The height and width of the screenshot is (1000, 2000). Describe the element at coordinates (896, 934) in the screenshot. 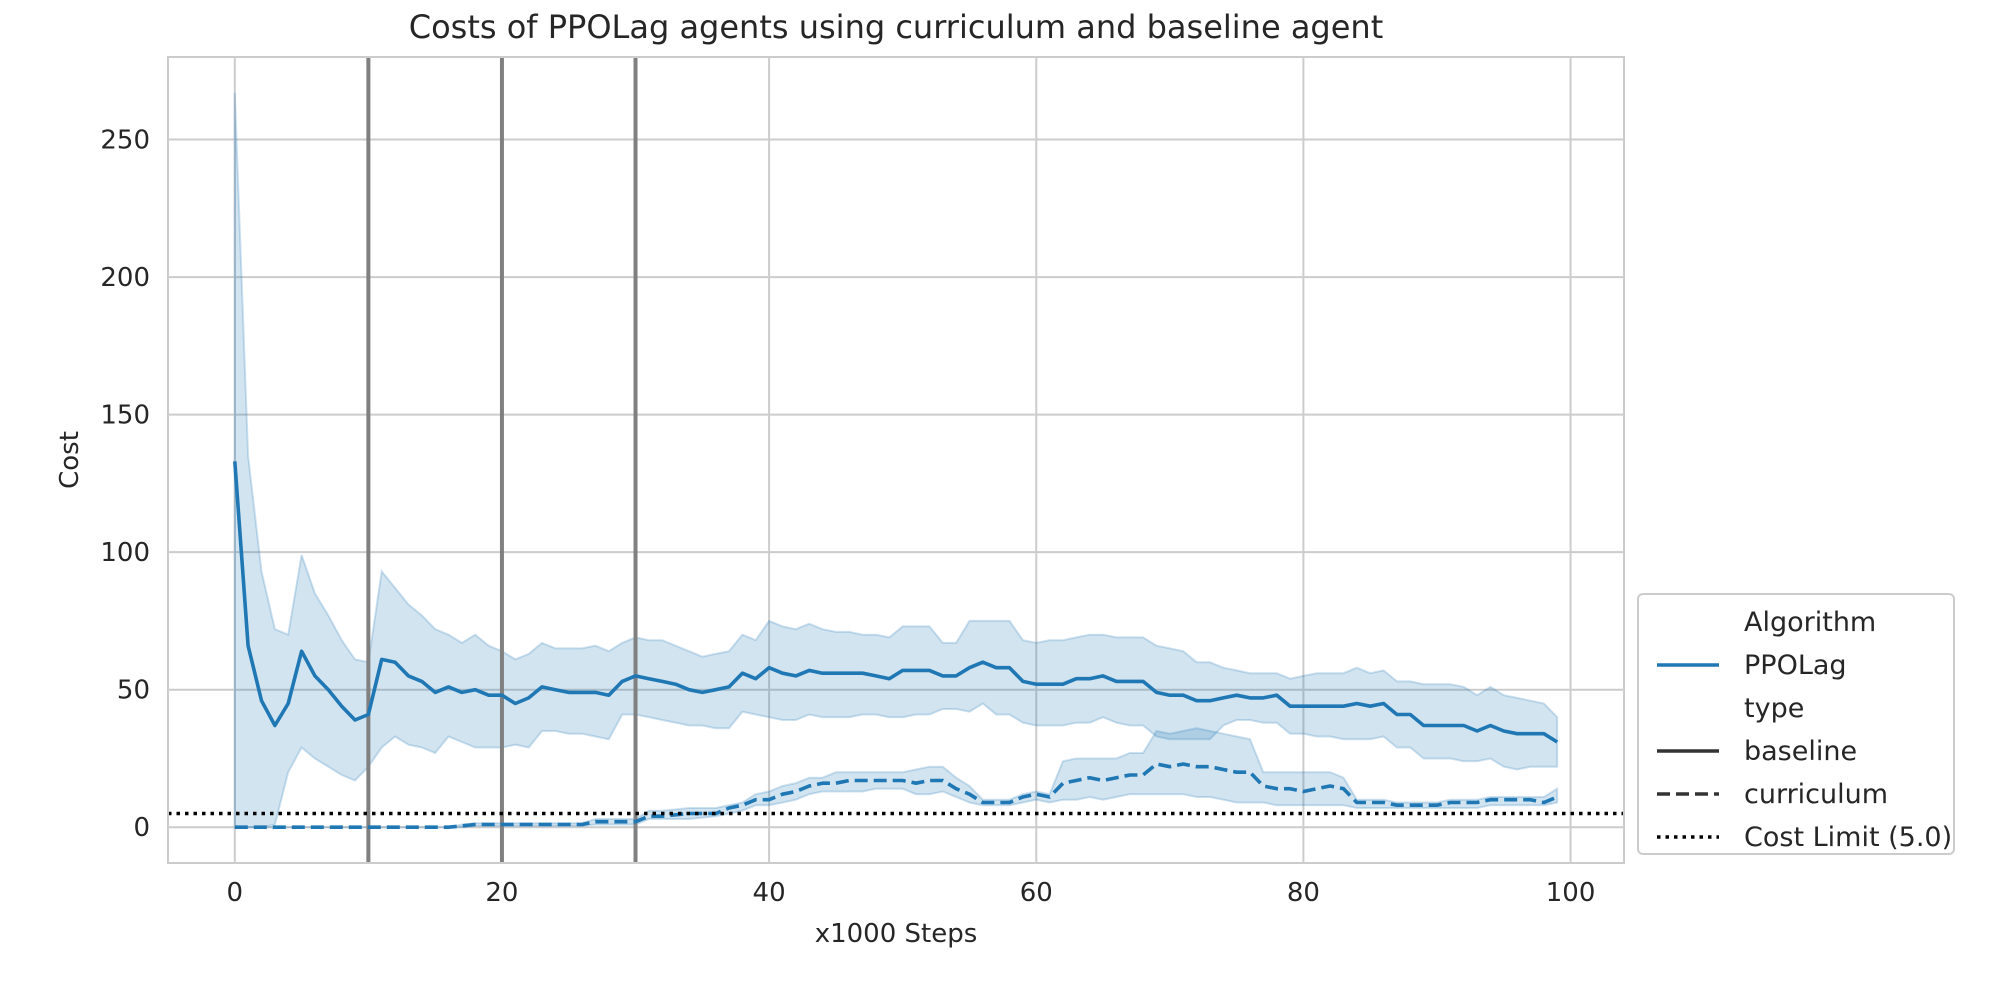

I see `x-axis-label: x1000 Steps` at that location.